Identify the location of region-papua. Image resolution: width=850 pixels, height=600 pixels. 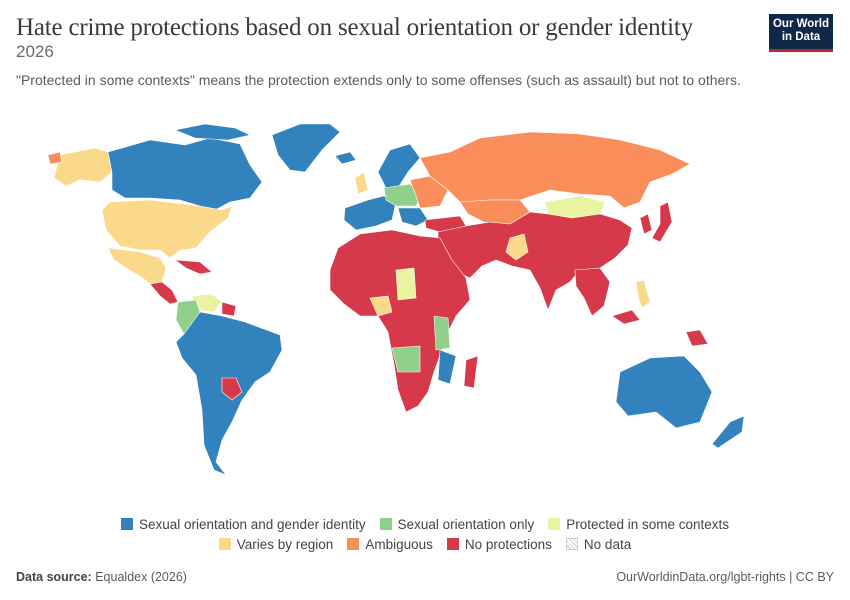
(697, 338).